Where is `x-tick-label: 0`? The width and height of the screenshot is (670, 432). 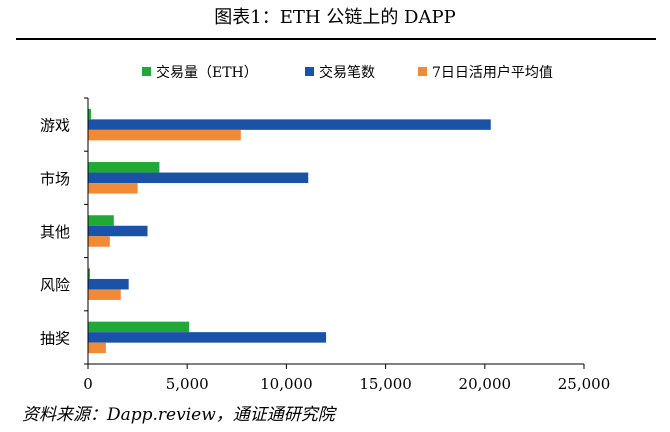 x-tick-label: 0 is located at coordinates (88, 384).